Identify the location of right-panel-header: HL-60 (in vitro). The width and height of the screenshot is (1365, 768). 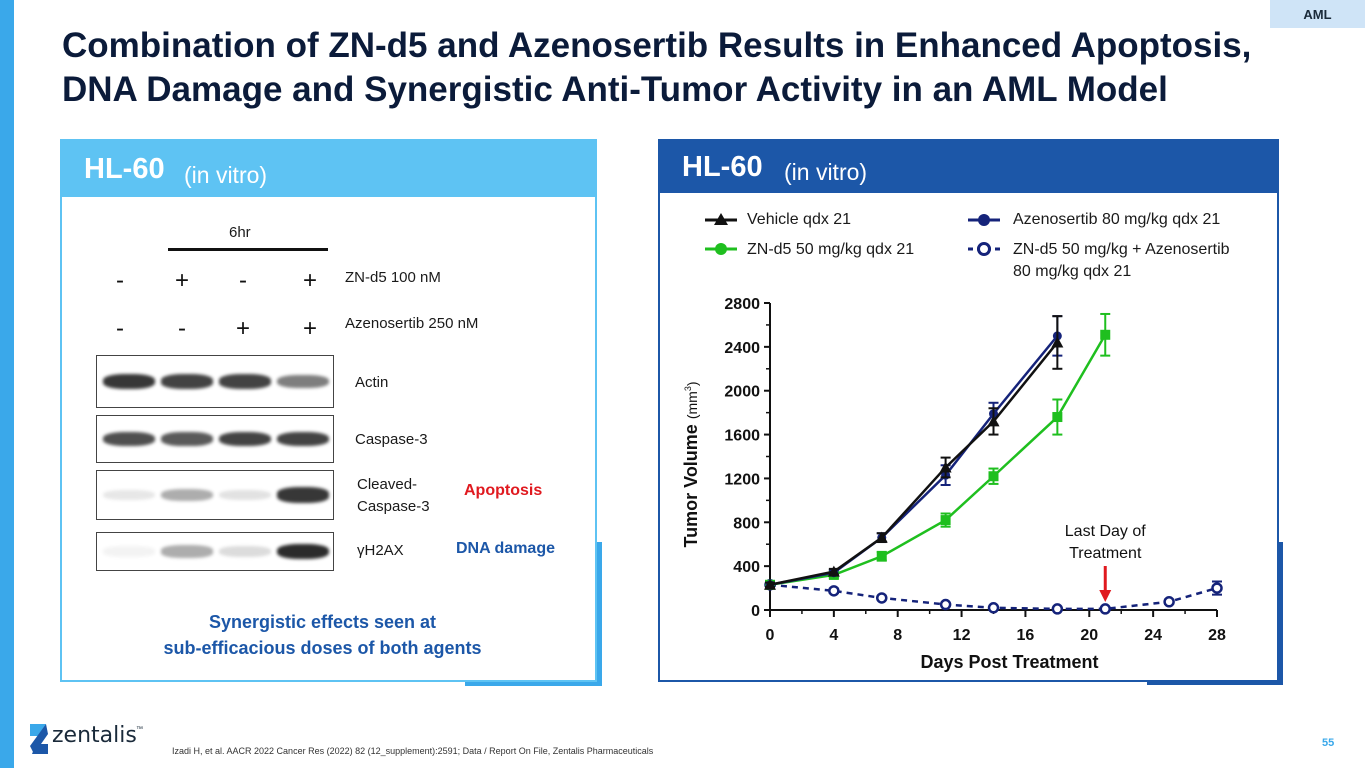
(968, 167).